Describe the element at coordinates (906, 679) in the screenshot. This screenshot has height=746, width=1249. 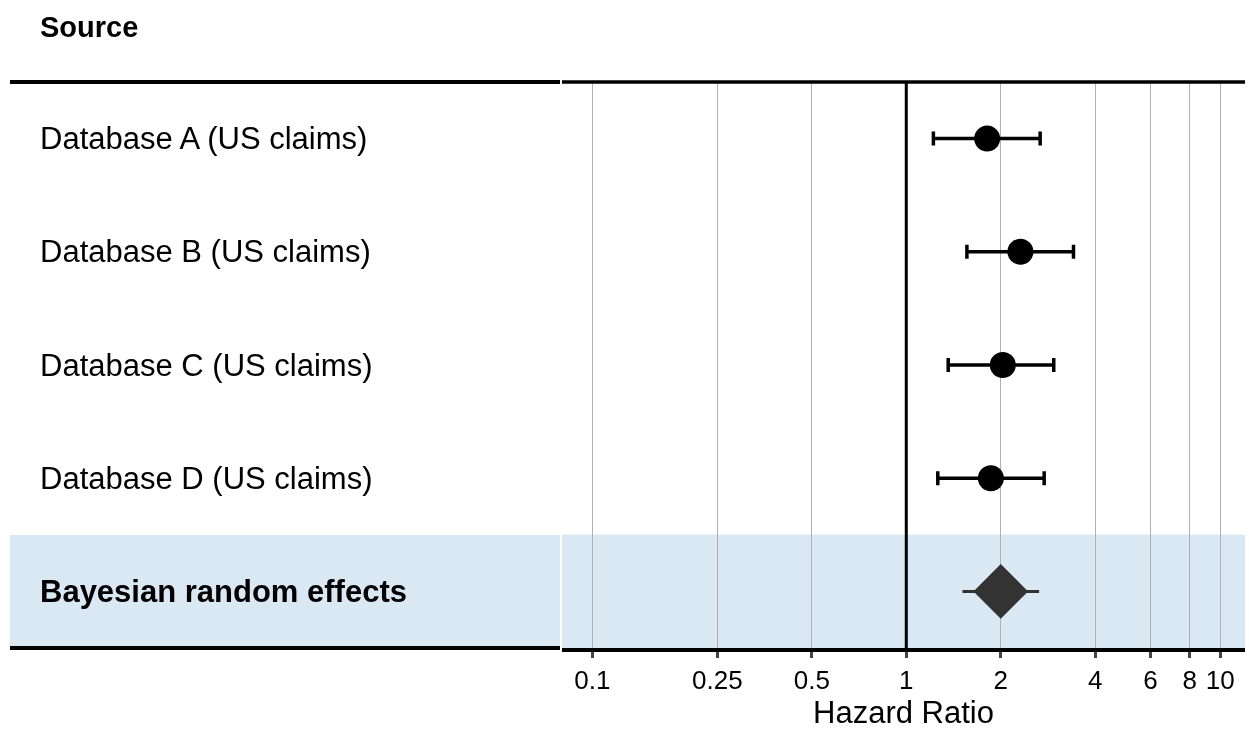
I see `x-tick-label: 1` at that location.